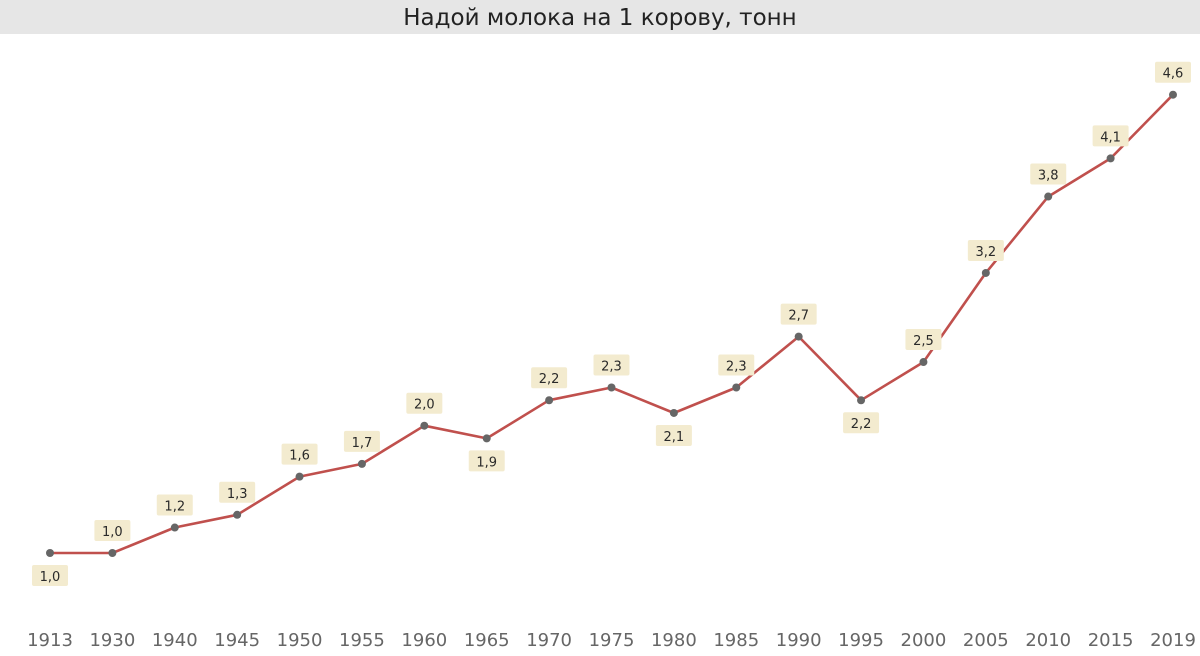  I want to click on x-tick-label: 1985, so click(736, 640).